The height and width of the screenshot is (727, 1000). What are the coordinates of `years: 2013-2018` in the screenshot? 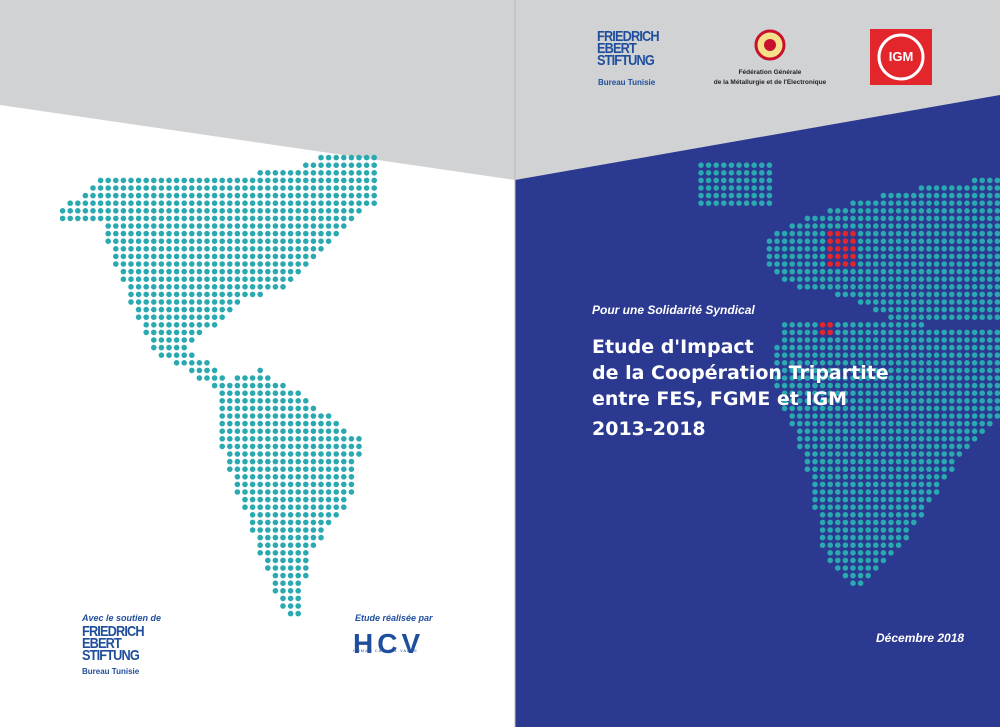 It's located at (649, 429).